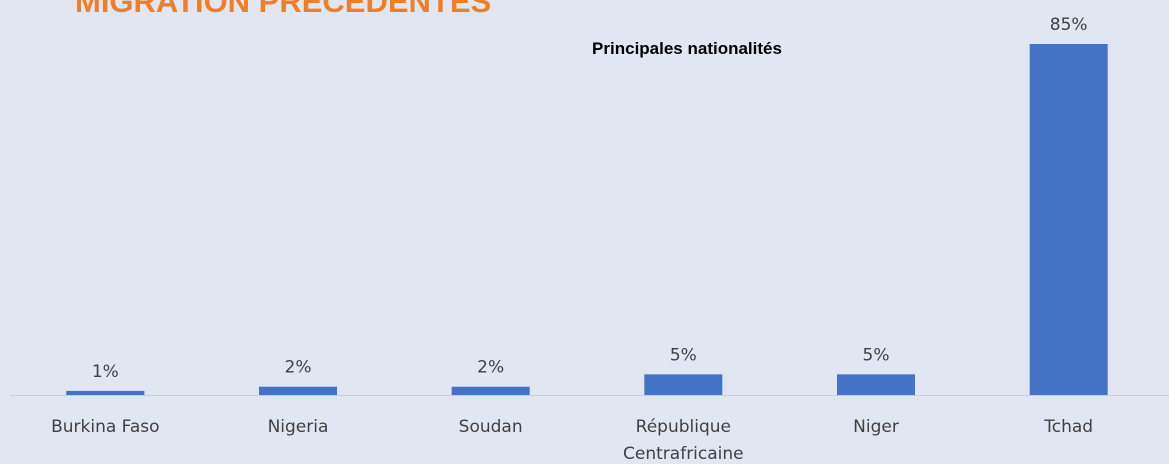 The width and height of the screenshot is (1169, 464). What do you see at coordinates (876, 427) in the screenshot?
I see `x-tick-label: Niger` at bounding box center [876, 427].